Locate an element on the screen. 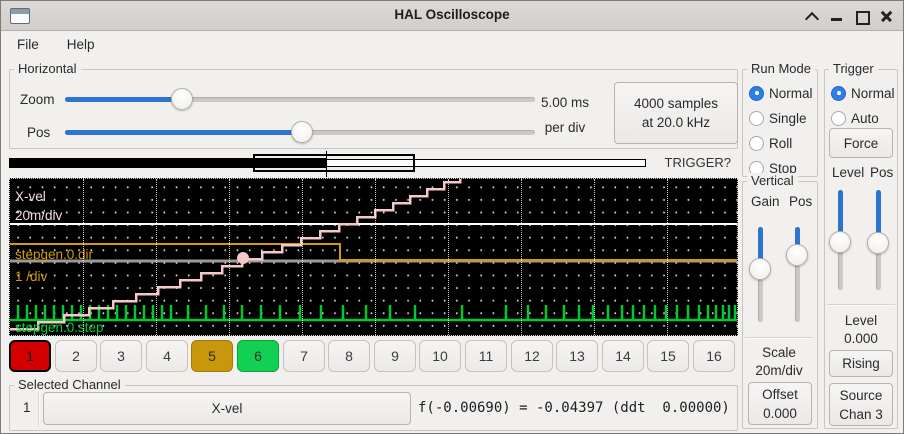  channel-source-button: X-vel is located at coordinates (227, 408).